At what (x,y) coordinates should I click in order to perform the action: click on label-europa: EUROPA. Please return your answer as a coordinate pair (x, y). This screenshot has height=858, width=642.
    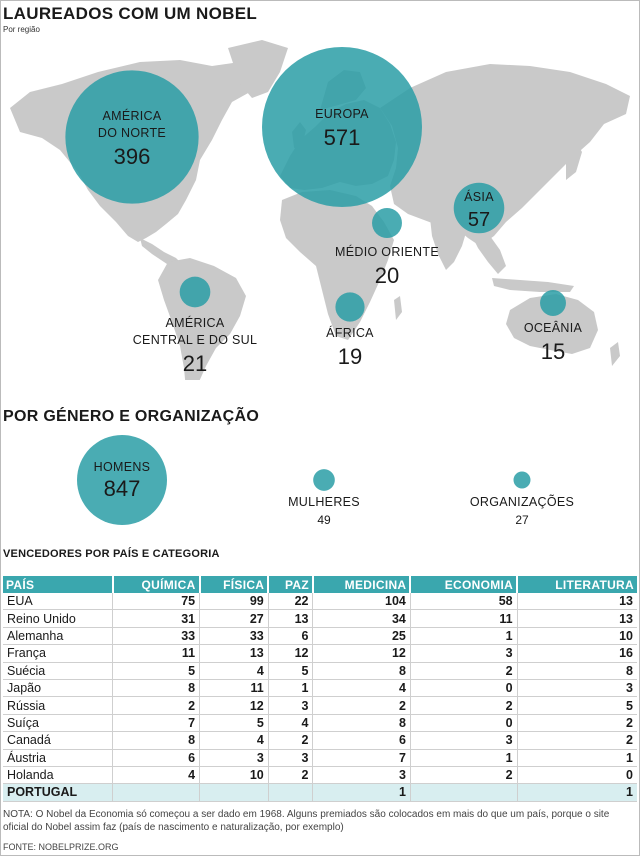
    Looking at the image, I should click on (342, 114).